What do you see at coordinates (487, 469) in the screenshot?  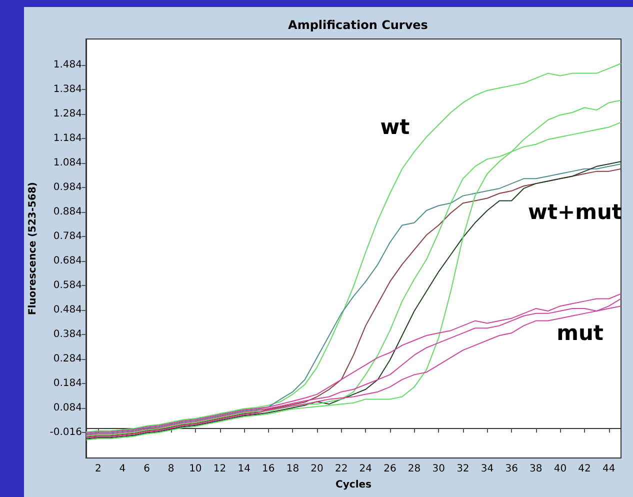 I see `x-tick-label: 34` at bounding box center [487, 469].